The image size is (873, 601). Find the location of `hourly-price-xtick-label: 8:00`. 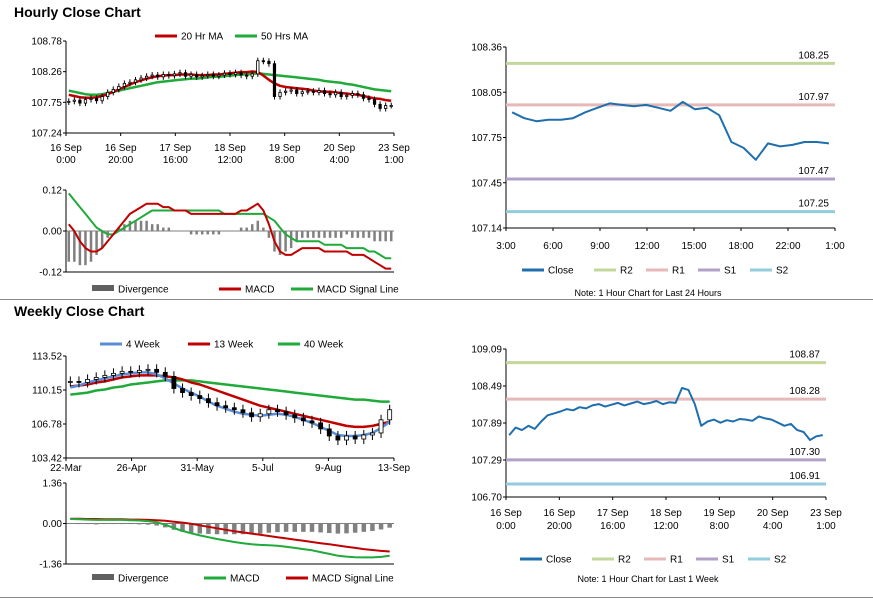

hourly-price-xtick-label: 8:00 is located at coordinates (285, 160).